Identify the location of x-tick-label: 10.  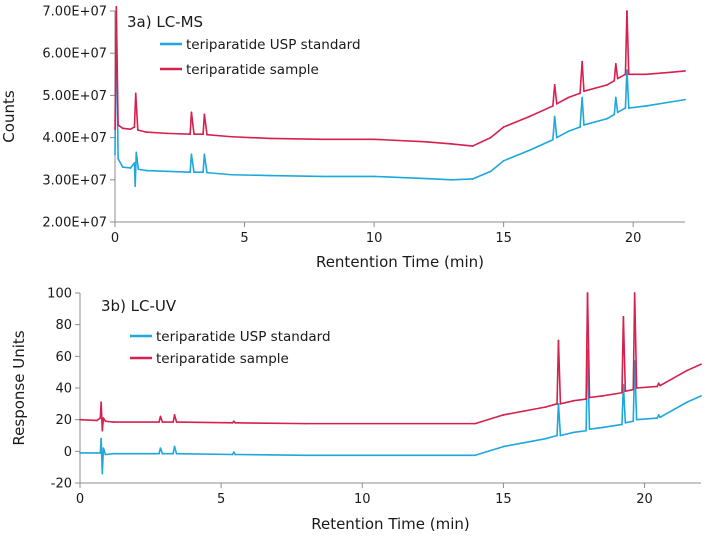
(374, 238).